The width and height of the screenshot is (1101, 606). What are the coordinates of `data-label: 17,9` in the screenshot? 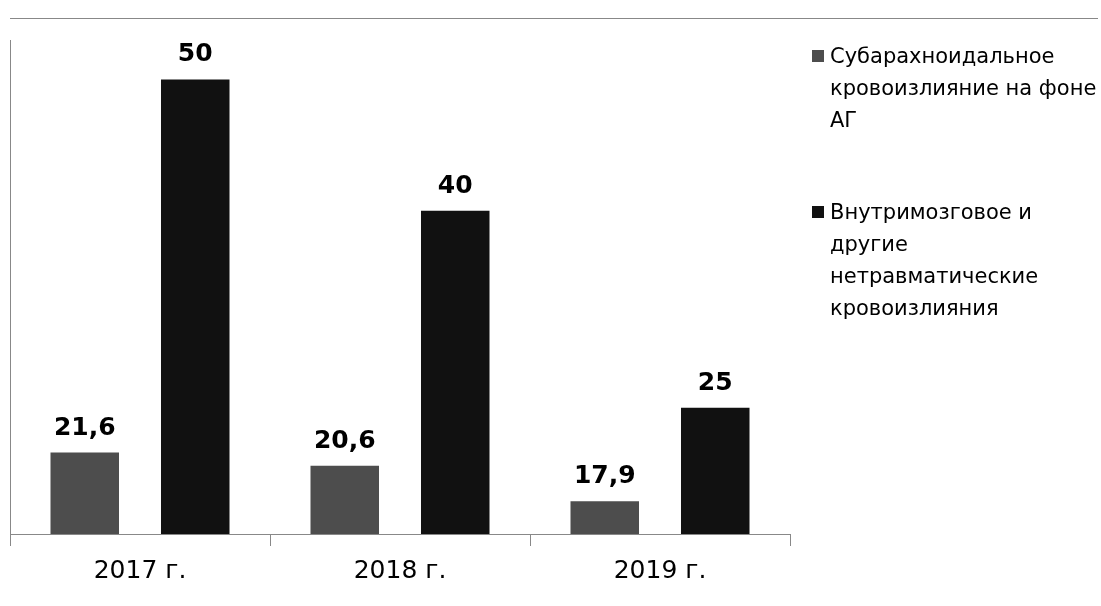 It's located at (604, 475).